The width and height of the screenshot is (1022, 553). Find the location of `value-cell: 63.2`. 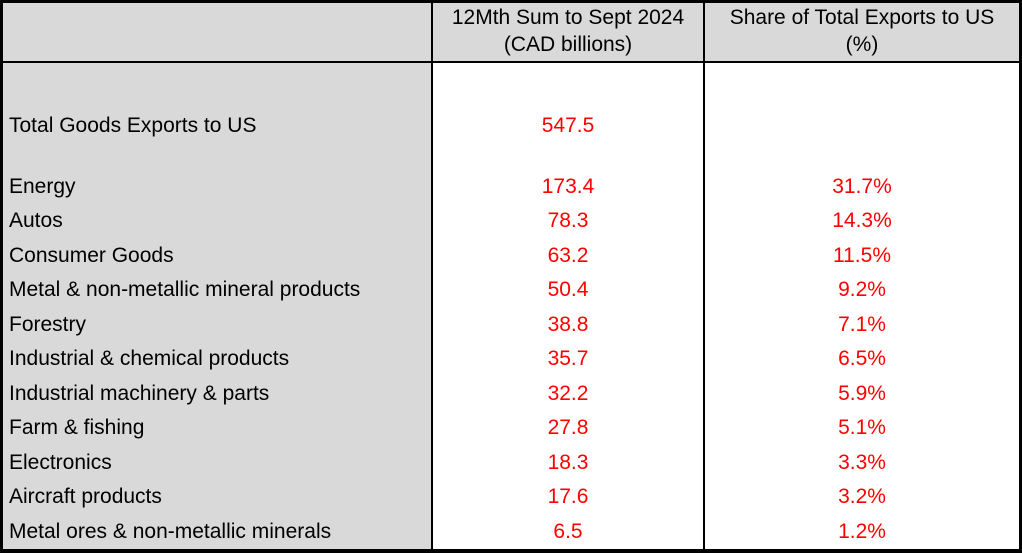

value-cell: 63.2 is located at coordinates (569, 255).